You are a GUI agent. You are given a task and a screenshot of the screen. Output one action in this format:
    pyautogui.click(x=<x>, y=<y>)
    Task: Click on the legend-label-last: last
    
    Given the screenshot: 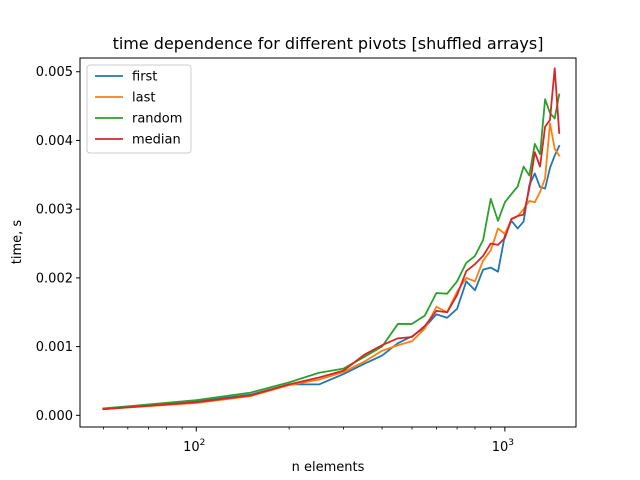 What is the action you would take?
    pyautogui.click(x=143, y=98)
    